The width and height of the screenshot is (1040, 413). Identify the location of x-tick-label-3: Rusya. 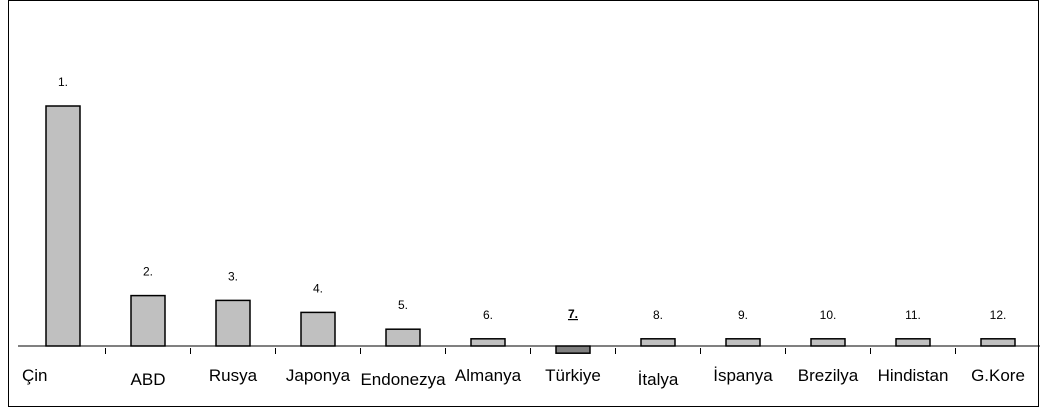
(233, 375).